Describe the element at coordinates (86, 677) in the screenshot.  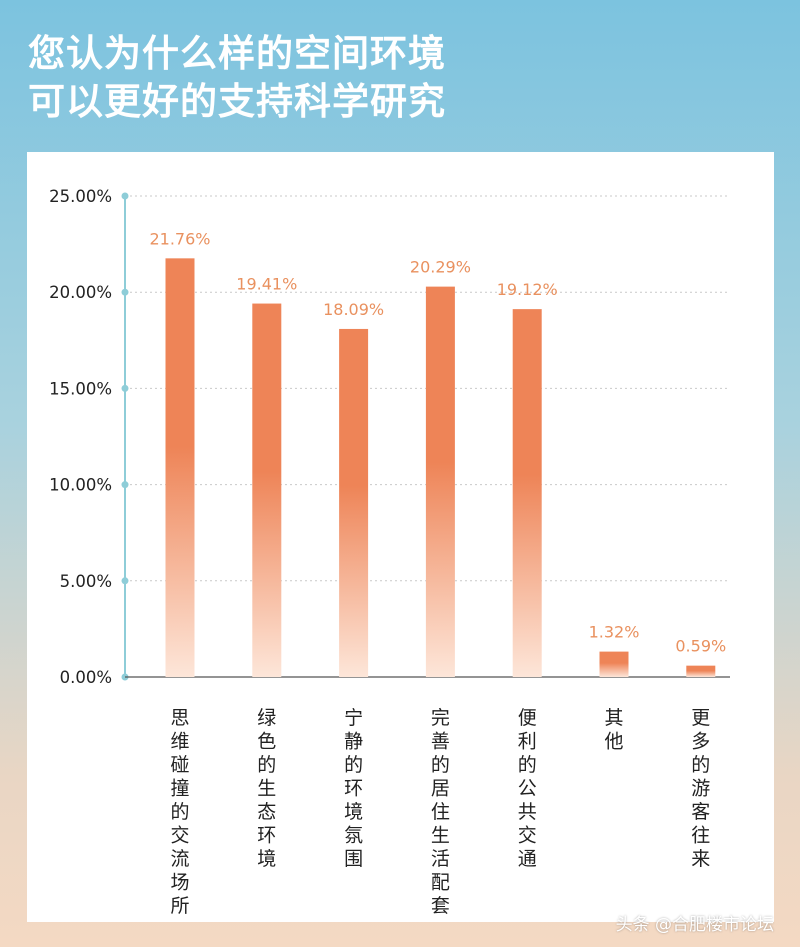
I see `y-tick-label: 0.00%` at that location.